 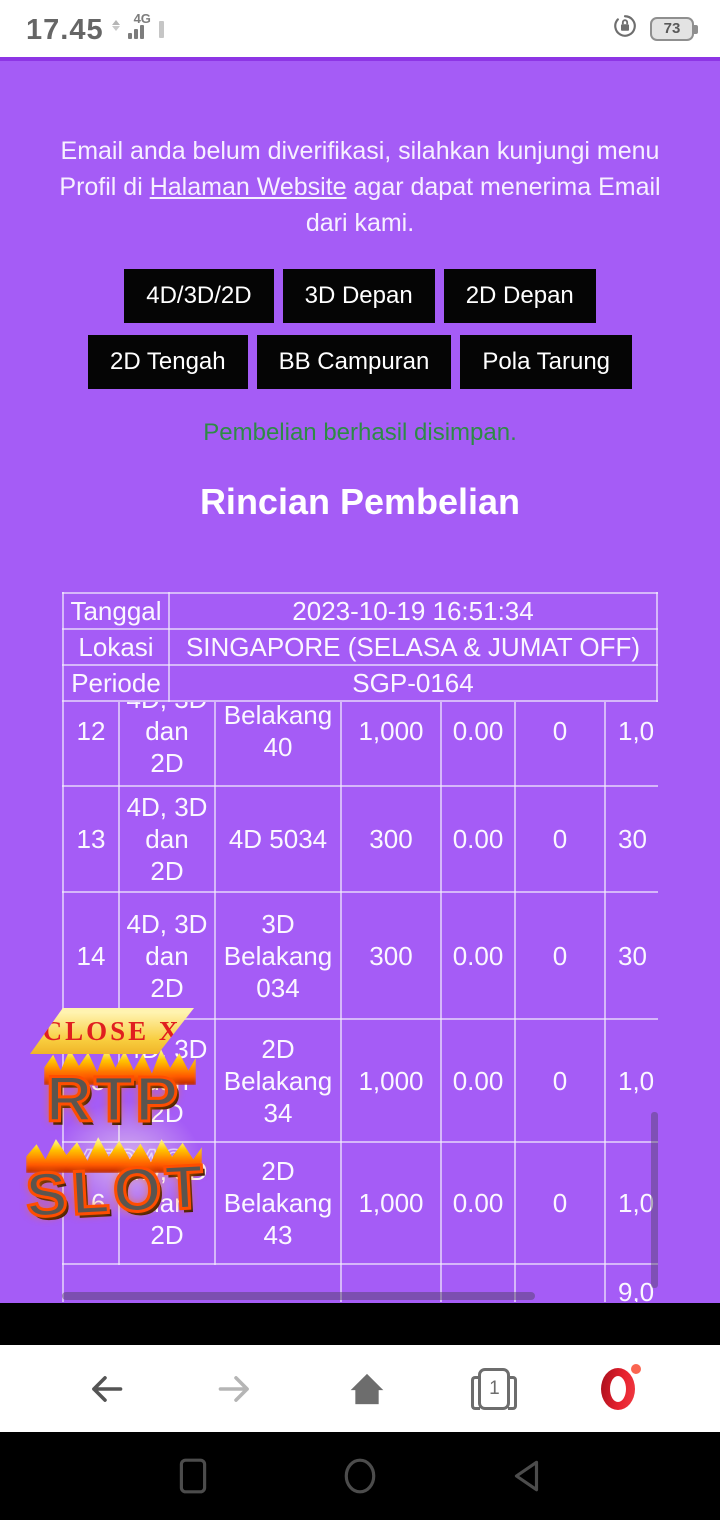 I want to click on table-row: Lokasi SINGAPORE (SELASA & JUMAT OFF), so click(x=360, y=647).